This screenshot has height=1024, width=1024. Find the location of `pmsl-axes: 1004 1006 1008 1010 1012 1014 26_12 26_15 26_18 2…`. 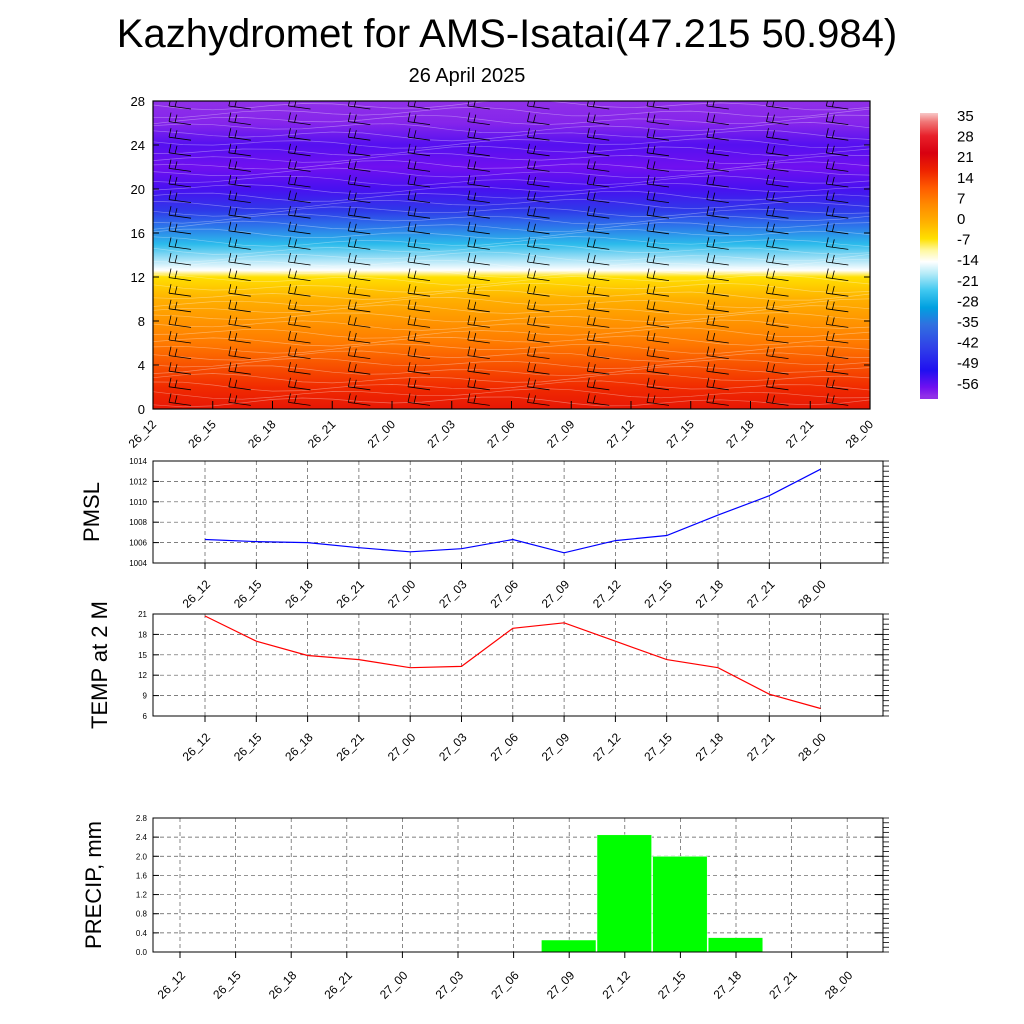

pmsl-axes: 1004 1006 1008 1010 1012 1014 26_12 26_15 26_18 2… is located at coordinates (509, 534).